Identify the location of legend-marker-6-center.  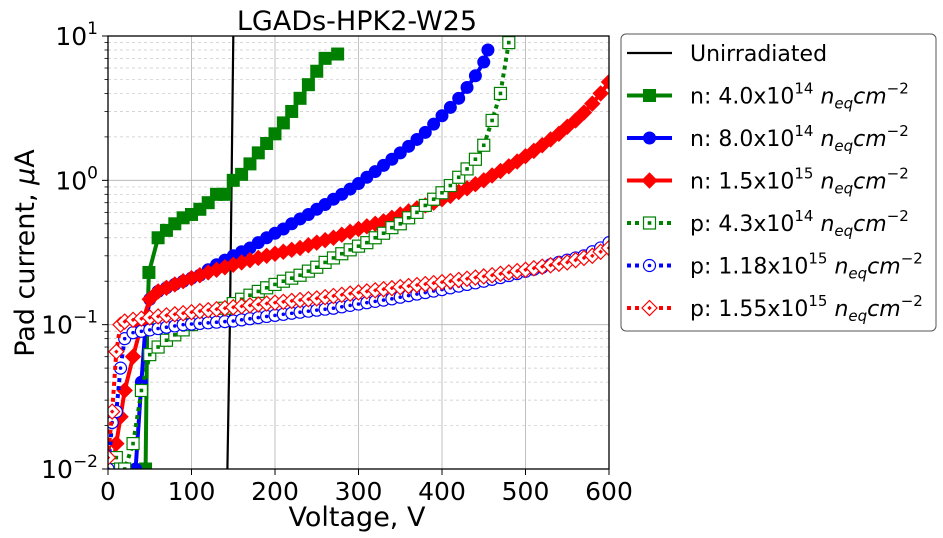
(649, 308).